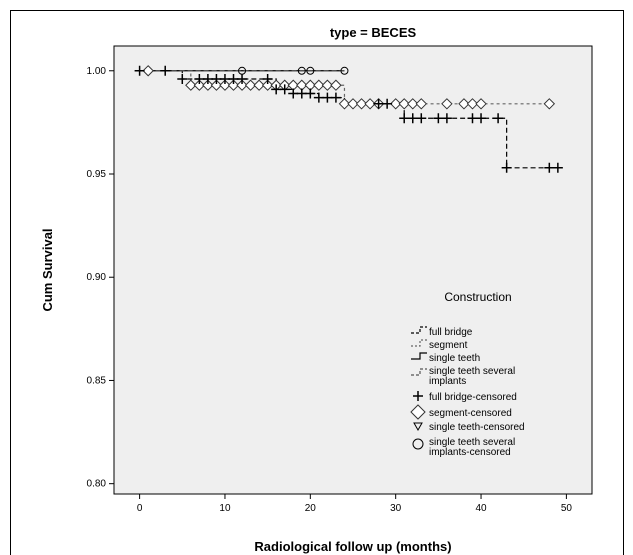 This screenshot has width=633, height=555. What do you see at coordinates (396, 508) in the screenshot?
I see `x-tick-label: 30` at bounding box center [396, 508].